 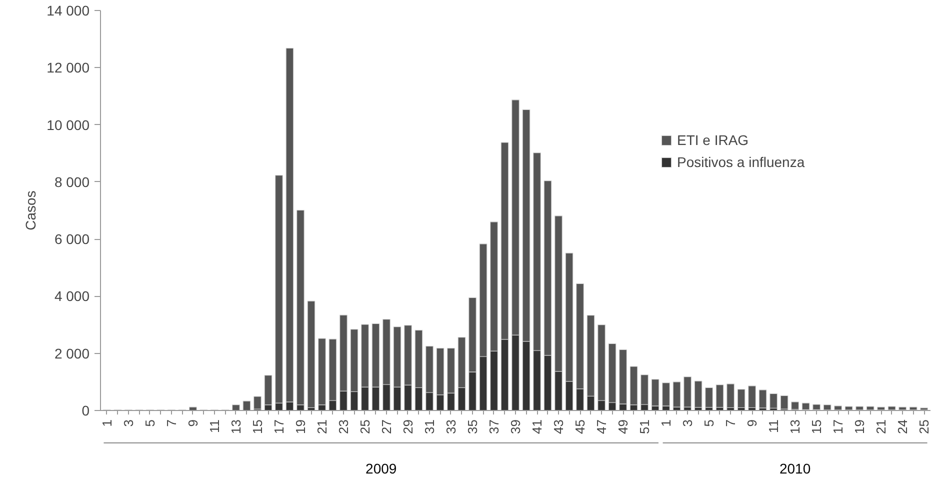 I want to click on x-tick-label: 49, so click(x=623, y=426).